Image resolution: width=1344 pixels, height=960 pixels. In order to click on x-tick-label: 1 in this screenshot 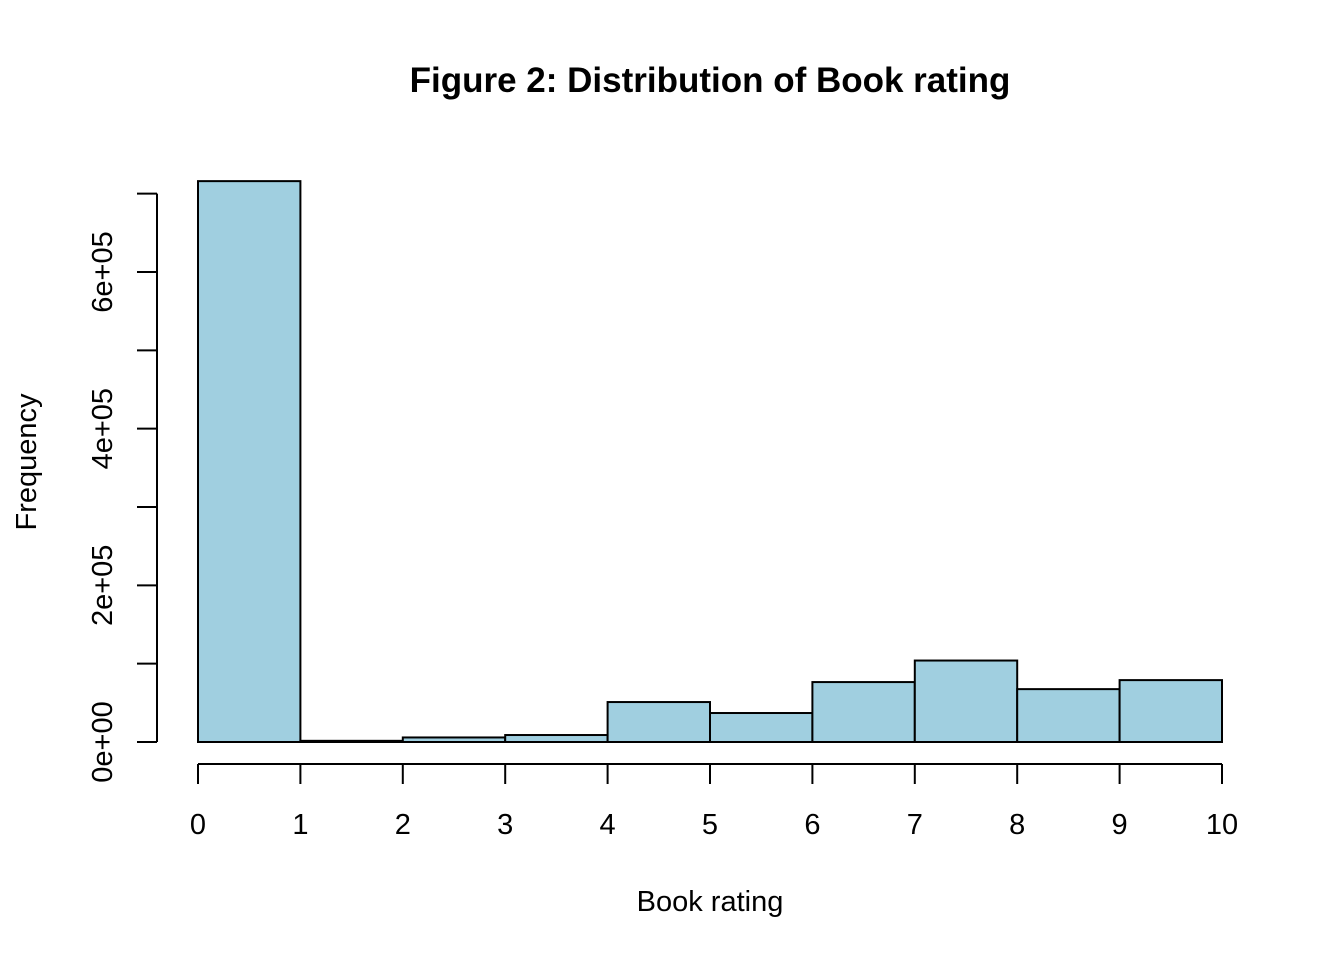, I will do `click(300, 825)`.